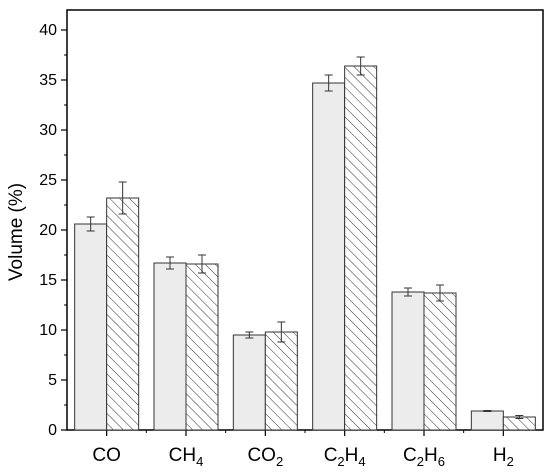  What do you see at coordinates (345, 457) in the screenshot?
I see `x-tick-label-c2h4: C2H4` at bounding box center [345, 457].